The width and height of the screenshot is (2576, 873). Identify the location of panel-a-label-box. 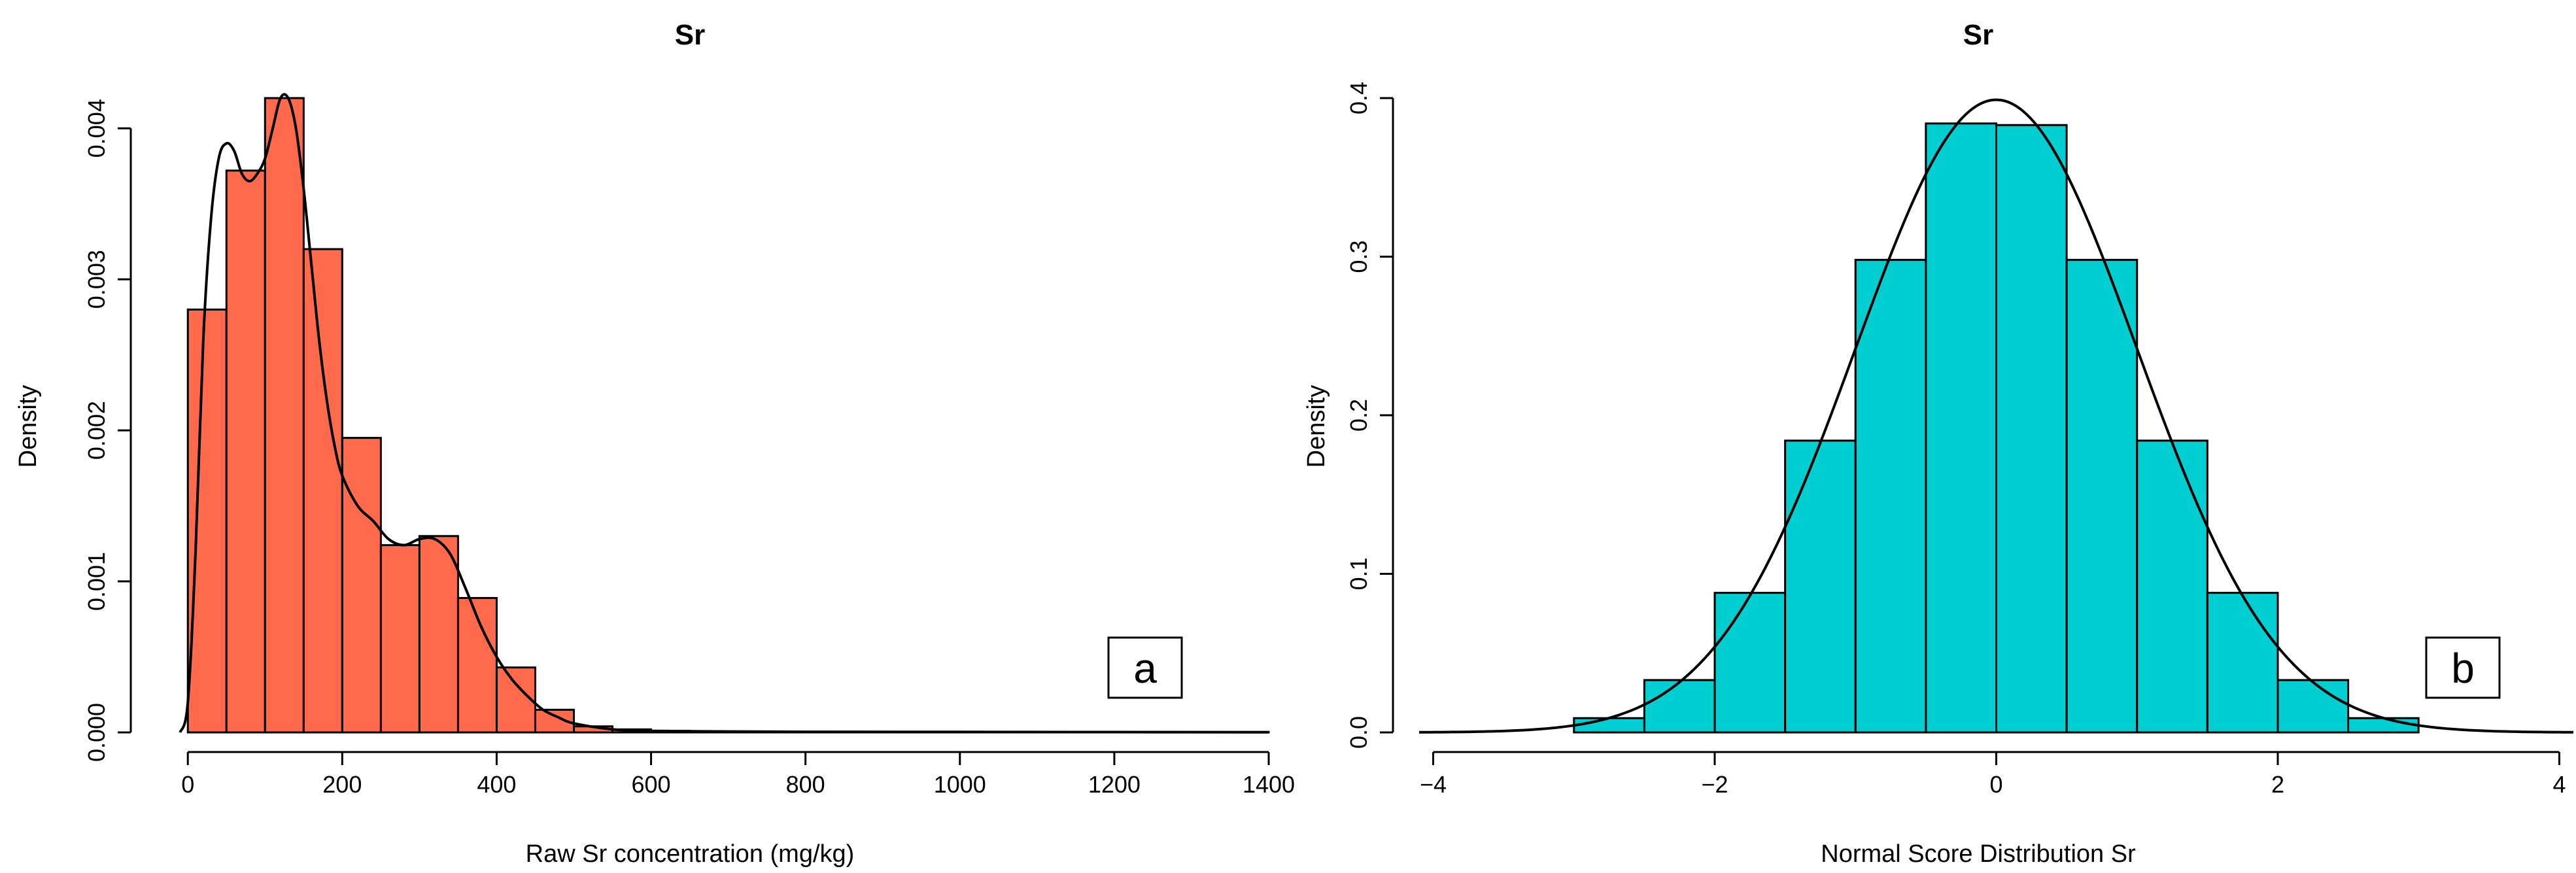
(1145, 667).